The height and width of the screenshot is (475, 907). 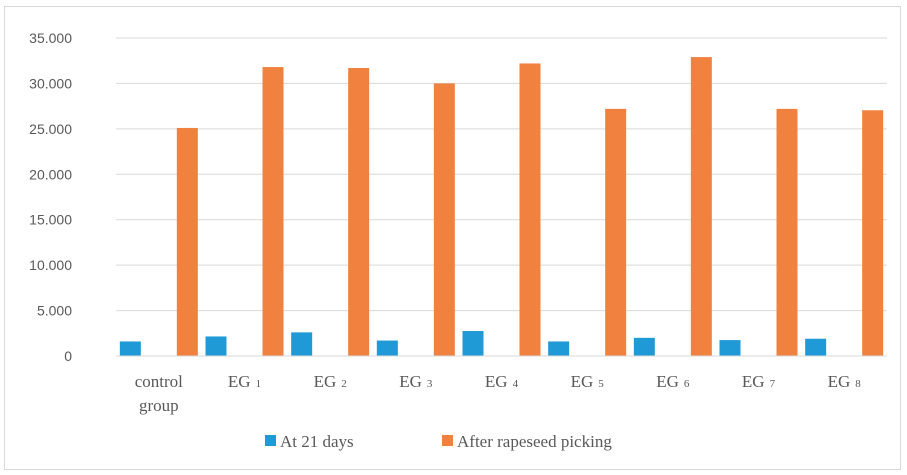 What do you see at coordinates (50, 265) in the screenshot?
I see `y-tick-label: 10.000` at bounding box center [50, 265].